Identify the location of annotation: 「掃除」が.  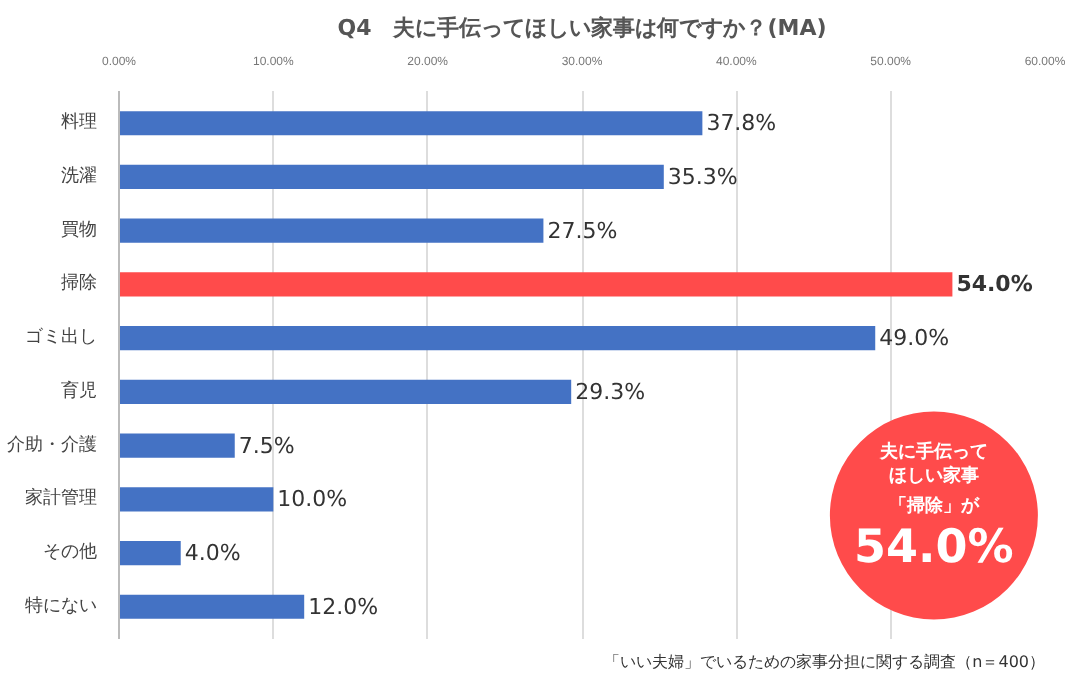
(934, 505).